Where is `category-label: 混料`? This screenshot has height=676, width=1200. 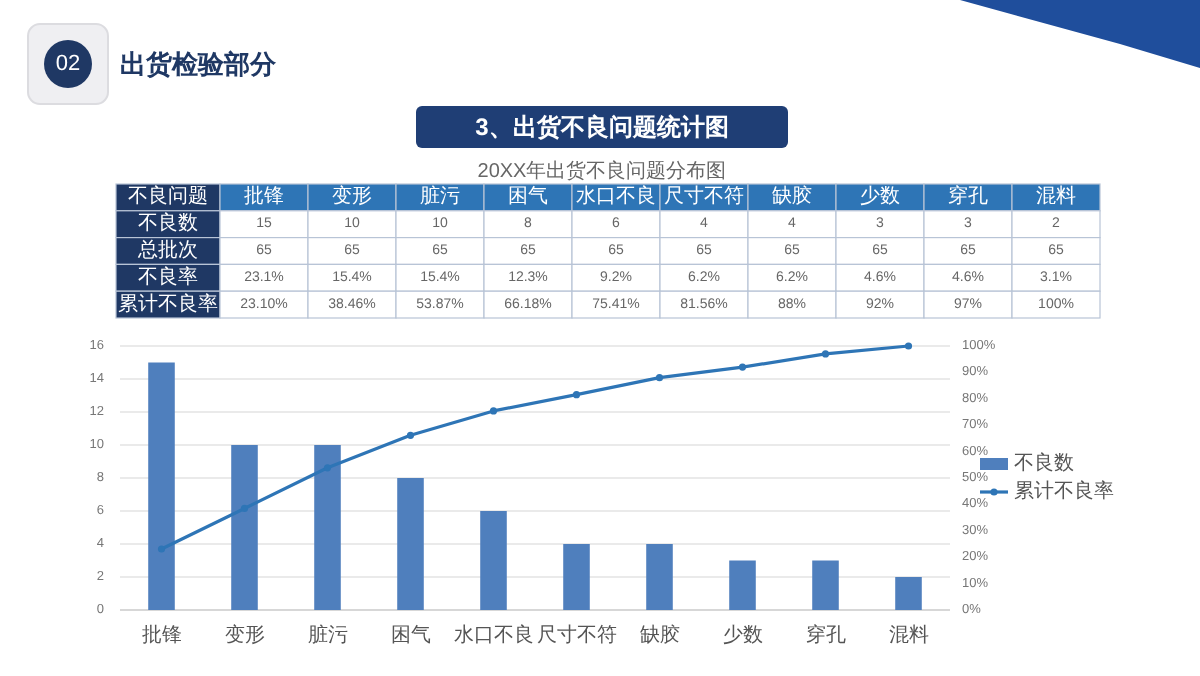
category-label: 混料 is located at coordinates (1056, 197).